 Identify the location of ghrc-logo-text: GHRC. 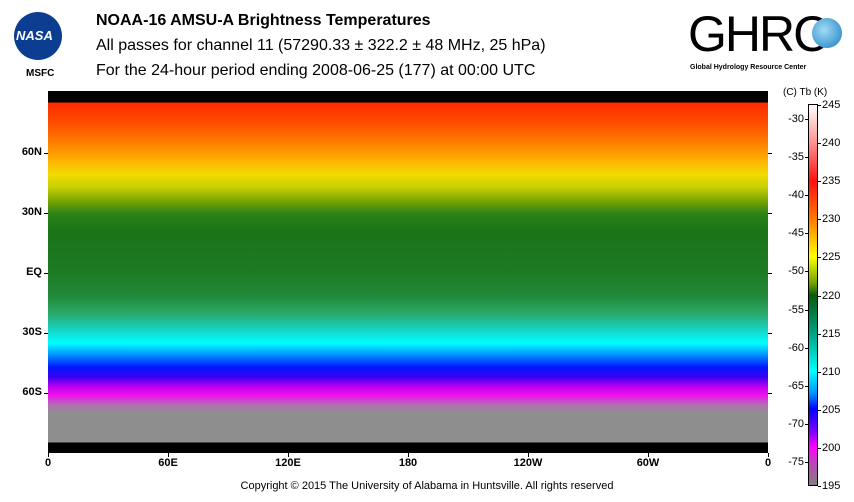
(758, 34).